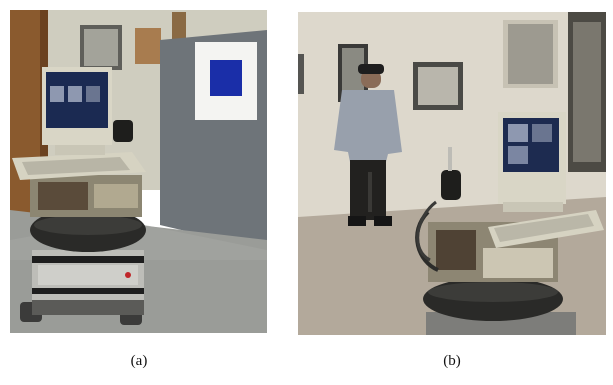 The image size is (613, 385). What do you see at coordinates (368, 145) in the screenshot?
I see `person-icon` at bounding box center [368, 145].